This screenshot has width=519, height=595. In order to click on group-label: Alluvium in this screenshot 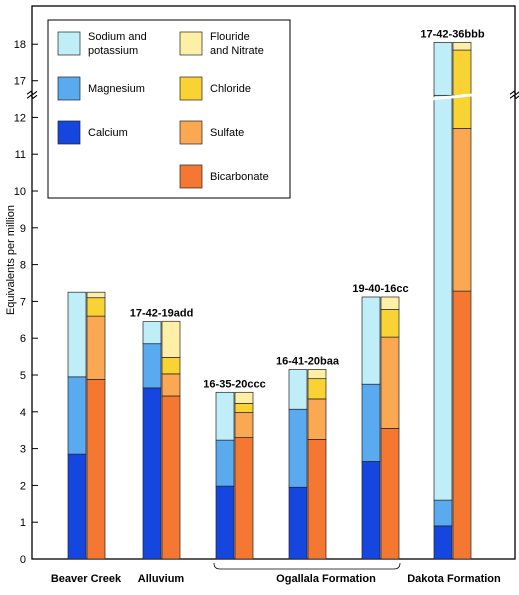, I will do `click(161, 579)`.